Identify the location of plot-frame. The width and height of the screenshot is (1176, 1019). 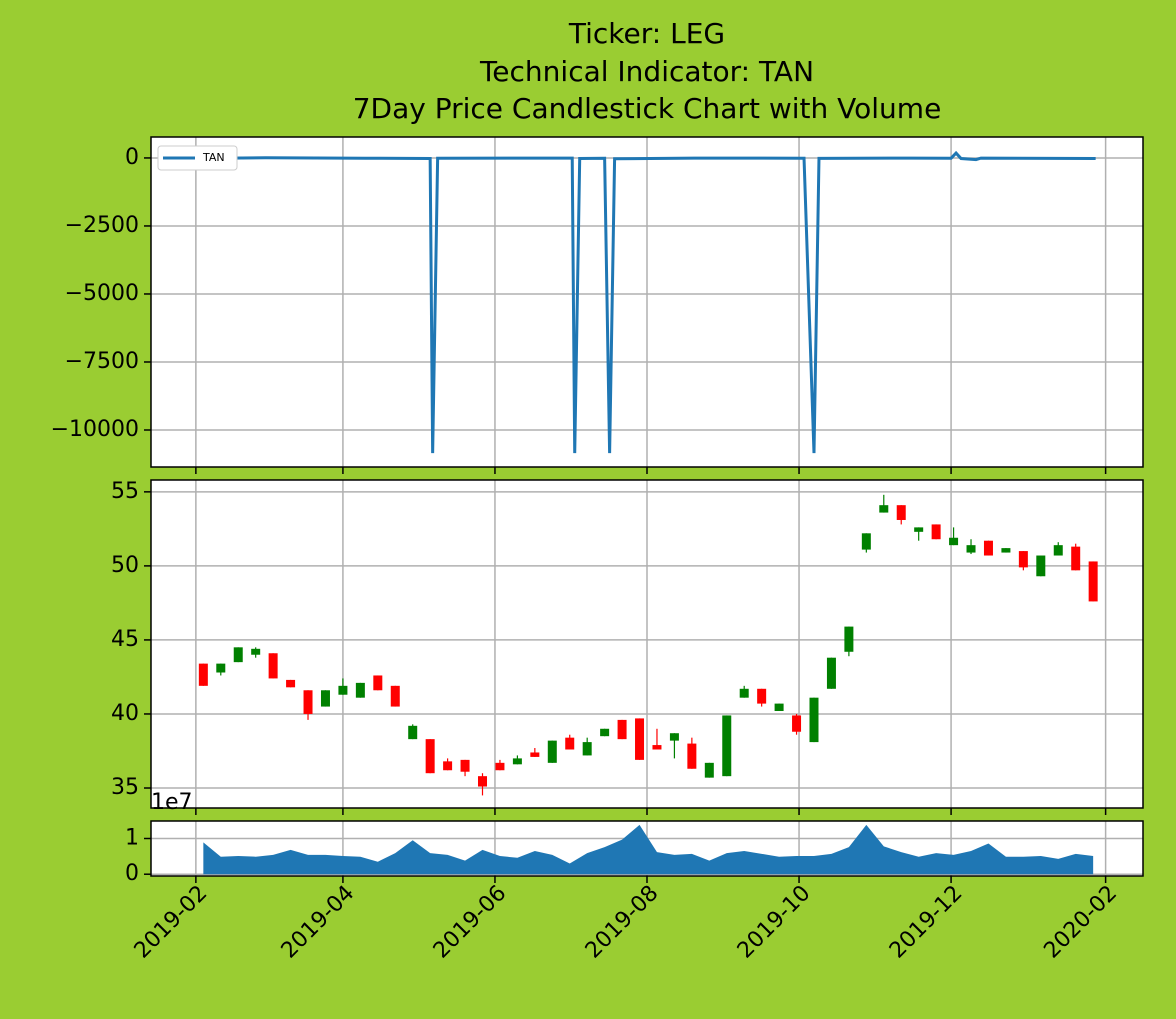
(647, 848).